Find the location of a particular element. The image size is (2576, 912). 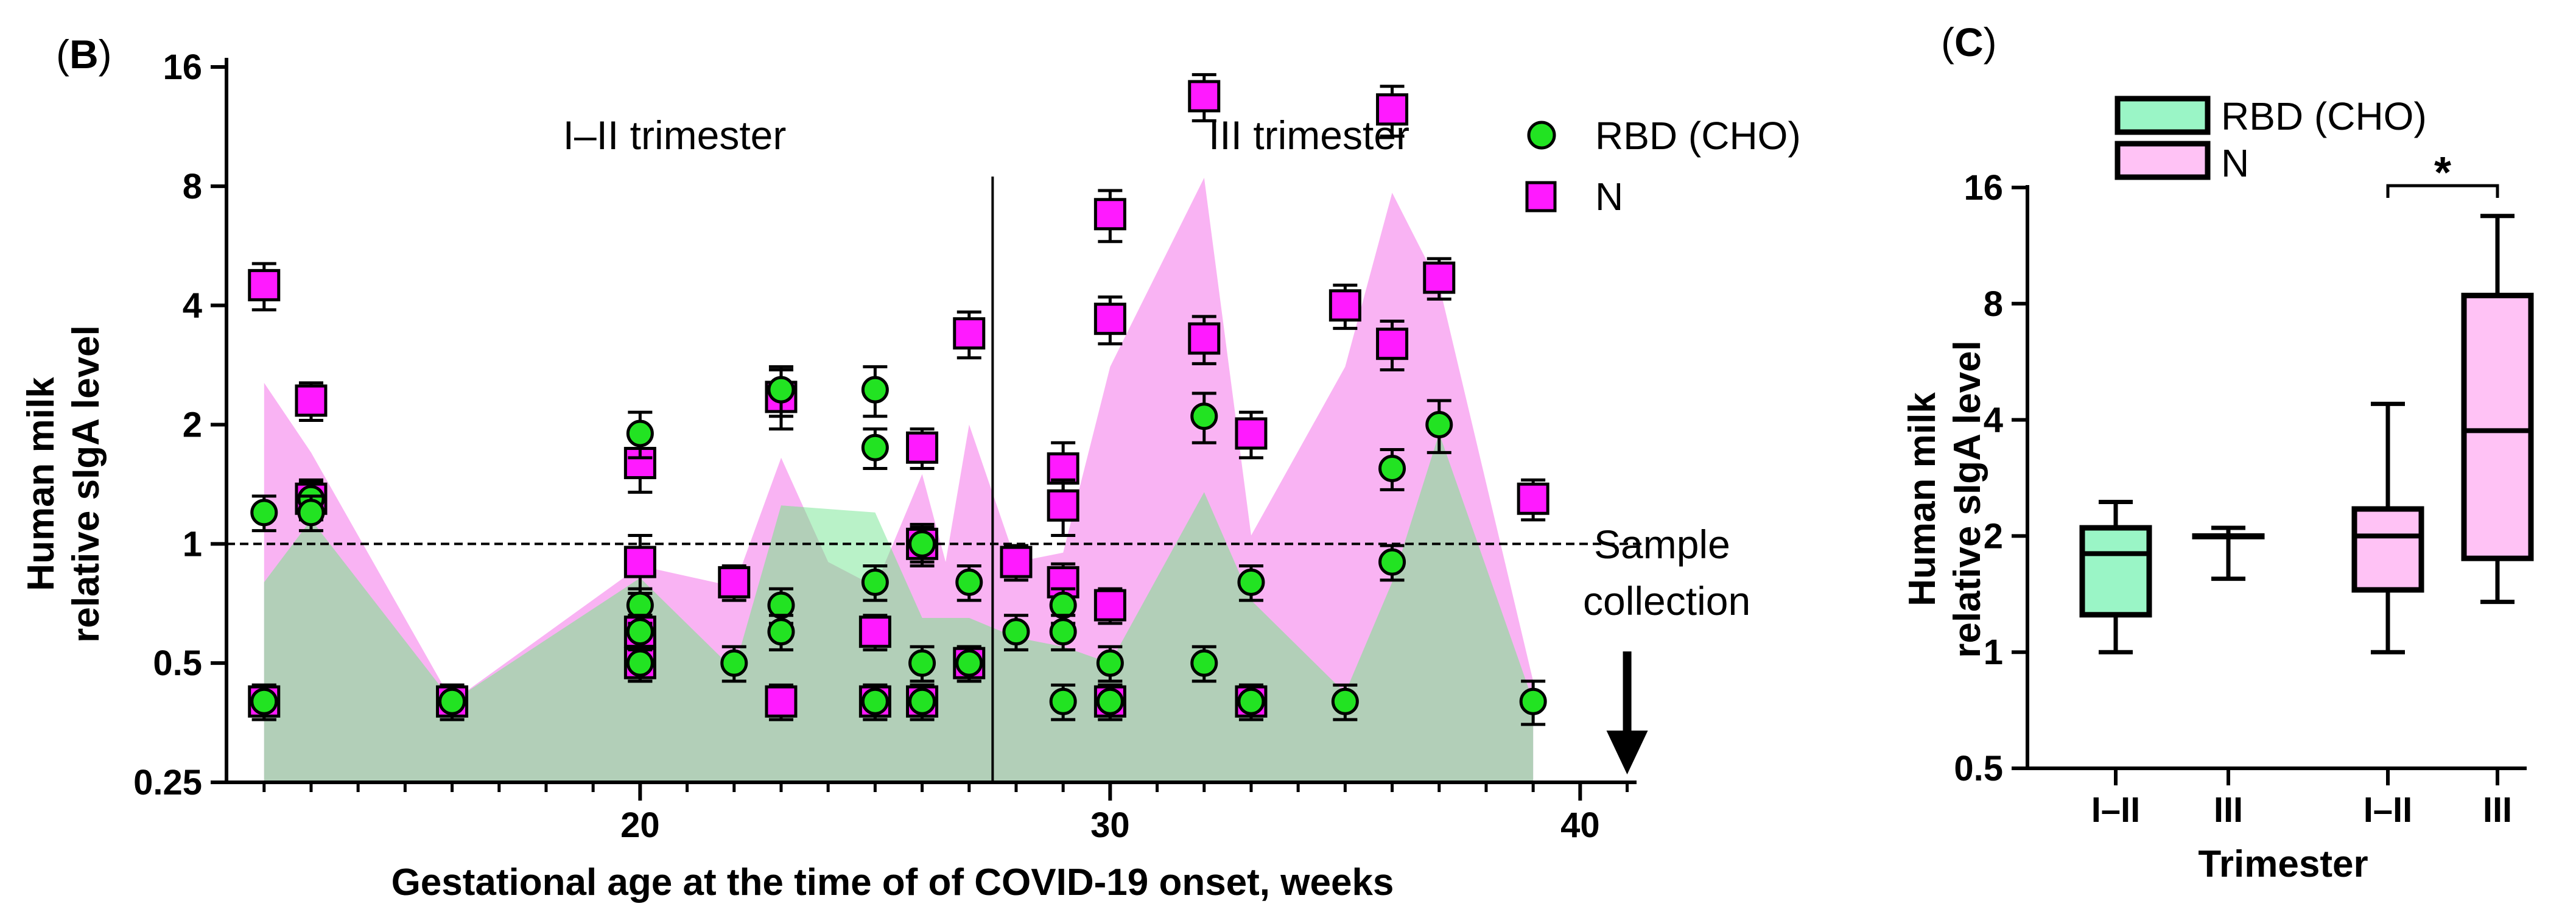

legend-label-n: N is located at coordinates (1609, 197).